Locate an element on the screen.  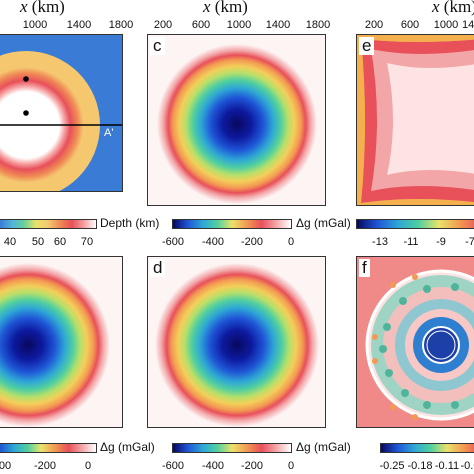
panel-d-colorbar-tick: -400 is located at coordinates (213, 466).